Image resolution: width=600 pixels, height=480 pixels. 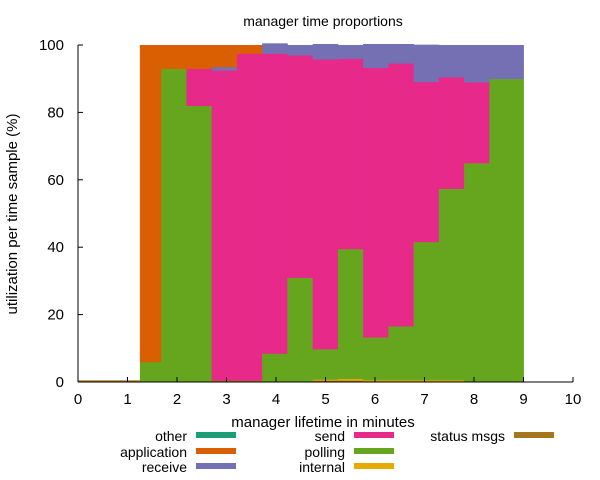 I want to click on legend-item-receive: receive, so click(x=189, y=467).